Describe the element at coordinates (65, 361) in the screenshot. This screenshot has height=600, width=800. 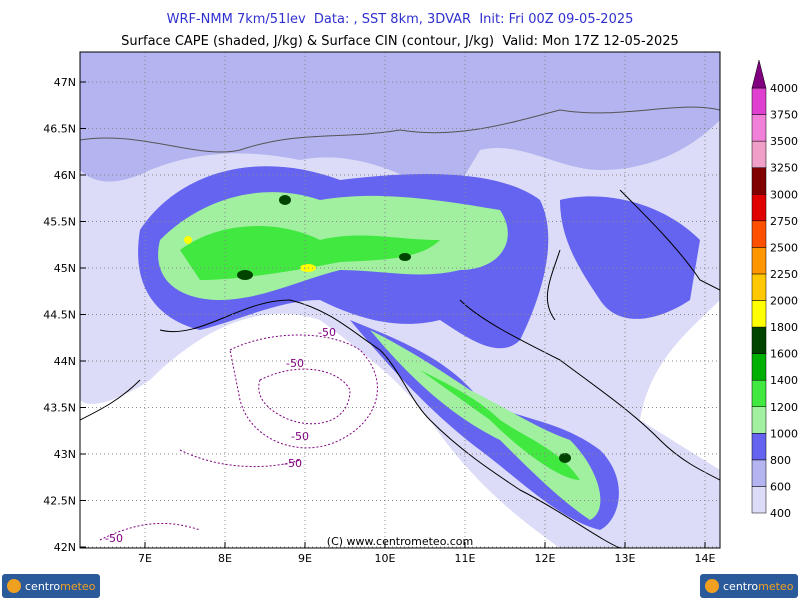
I see `lat-label: 44N` at that location.